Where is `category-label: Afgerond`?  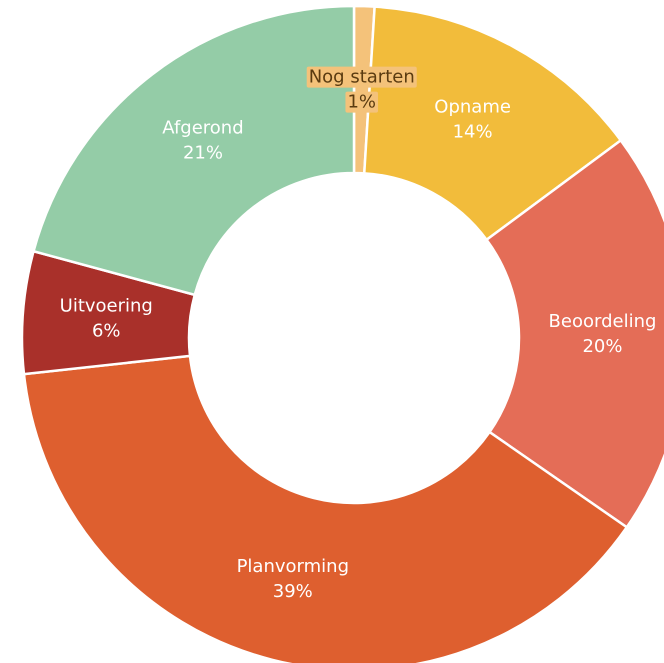 category-label: Afgerond is located at coordinates (202, 128).